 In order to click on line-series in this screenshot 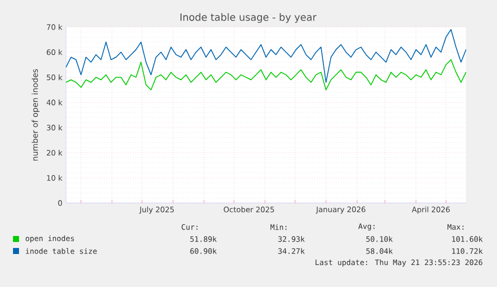, I will do `click(266, 74)`.